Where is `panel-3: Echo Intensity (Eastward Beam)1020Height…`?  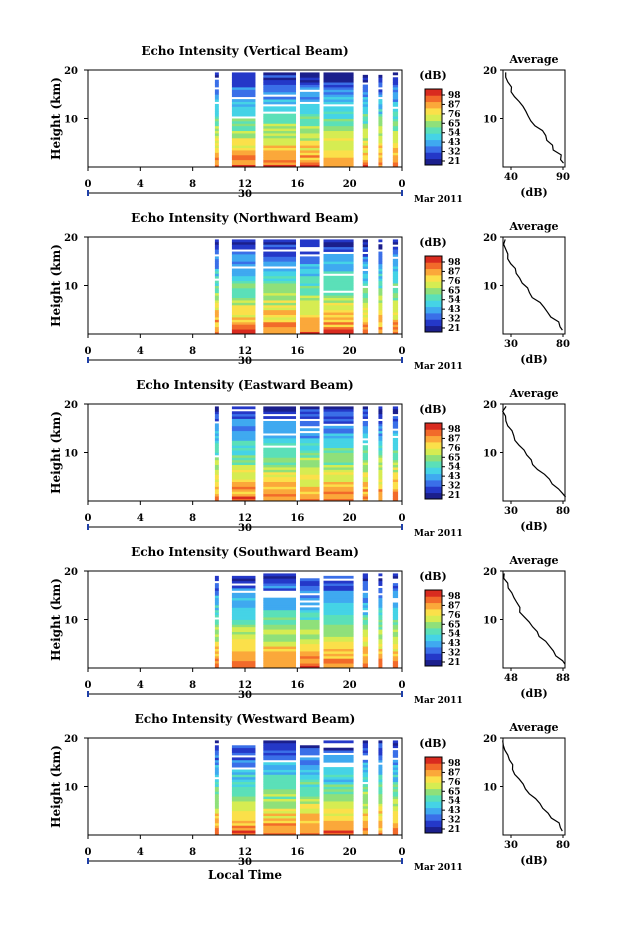 panel-3: Echo Intensity (Eastward Beam)1020Height… is located at coordinates (309, 458).